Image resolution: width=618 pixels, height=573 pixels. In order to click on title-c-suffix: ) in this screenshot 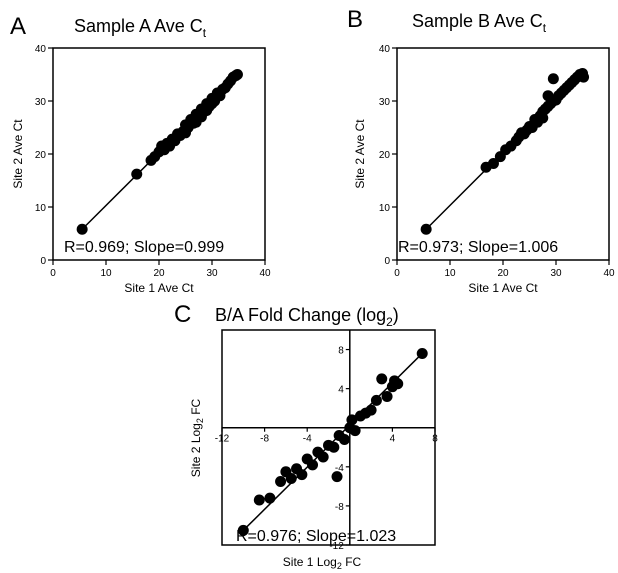, I will do `click(396, 315)`.